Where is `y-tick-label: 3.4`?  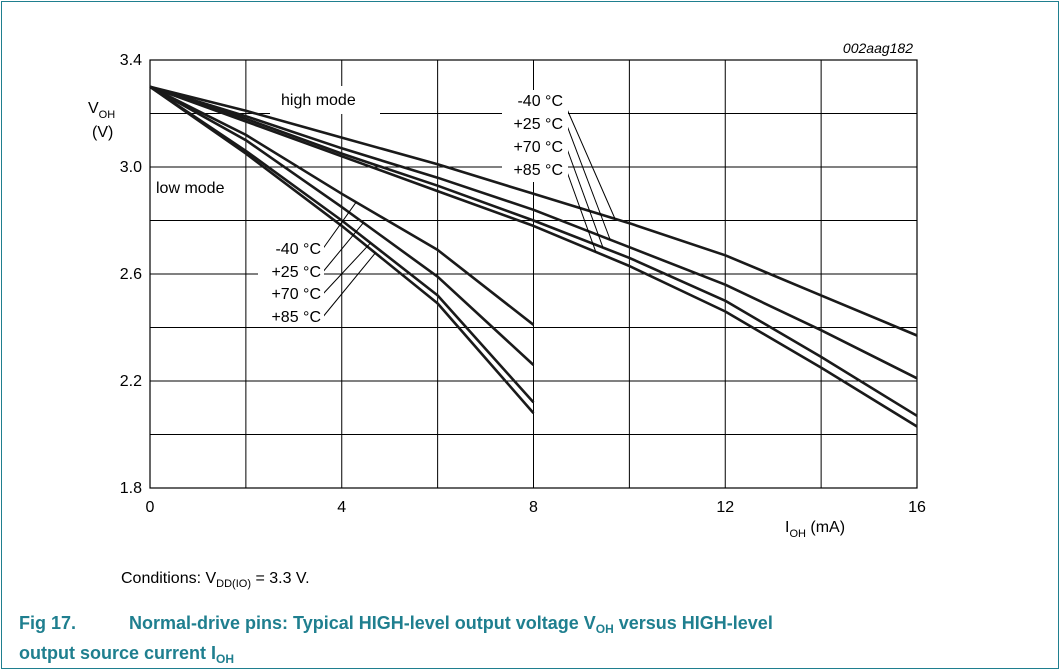 y-tick-label: 3.4 is located at coordinates (131, 60).